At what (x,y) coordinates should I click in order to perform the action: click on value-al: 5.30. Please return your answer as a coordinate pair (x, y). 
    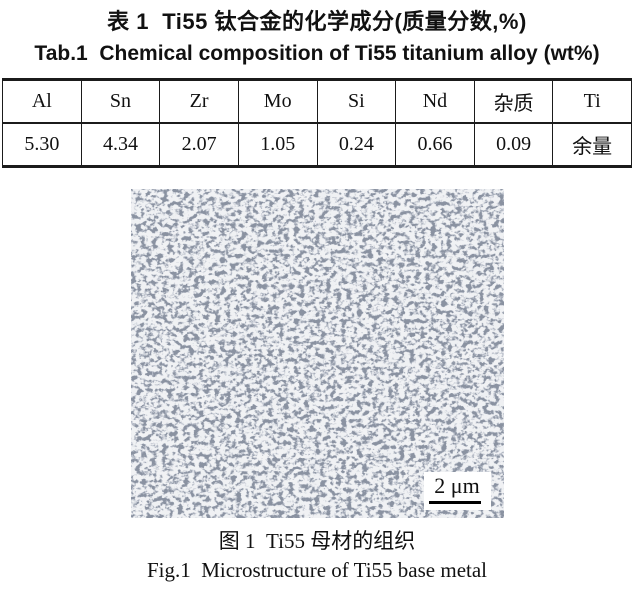
    Looking at the image, I should click on (42, 145).